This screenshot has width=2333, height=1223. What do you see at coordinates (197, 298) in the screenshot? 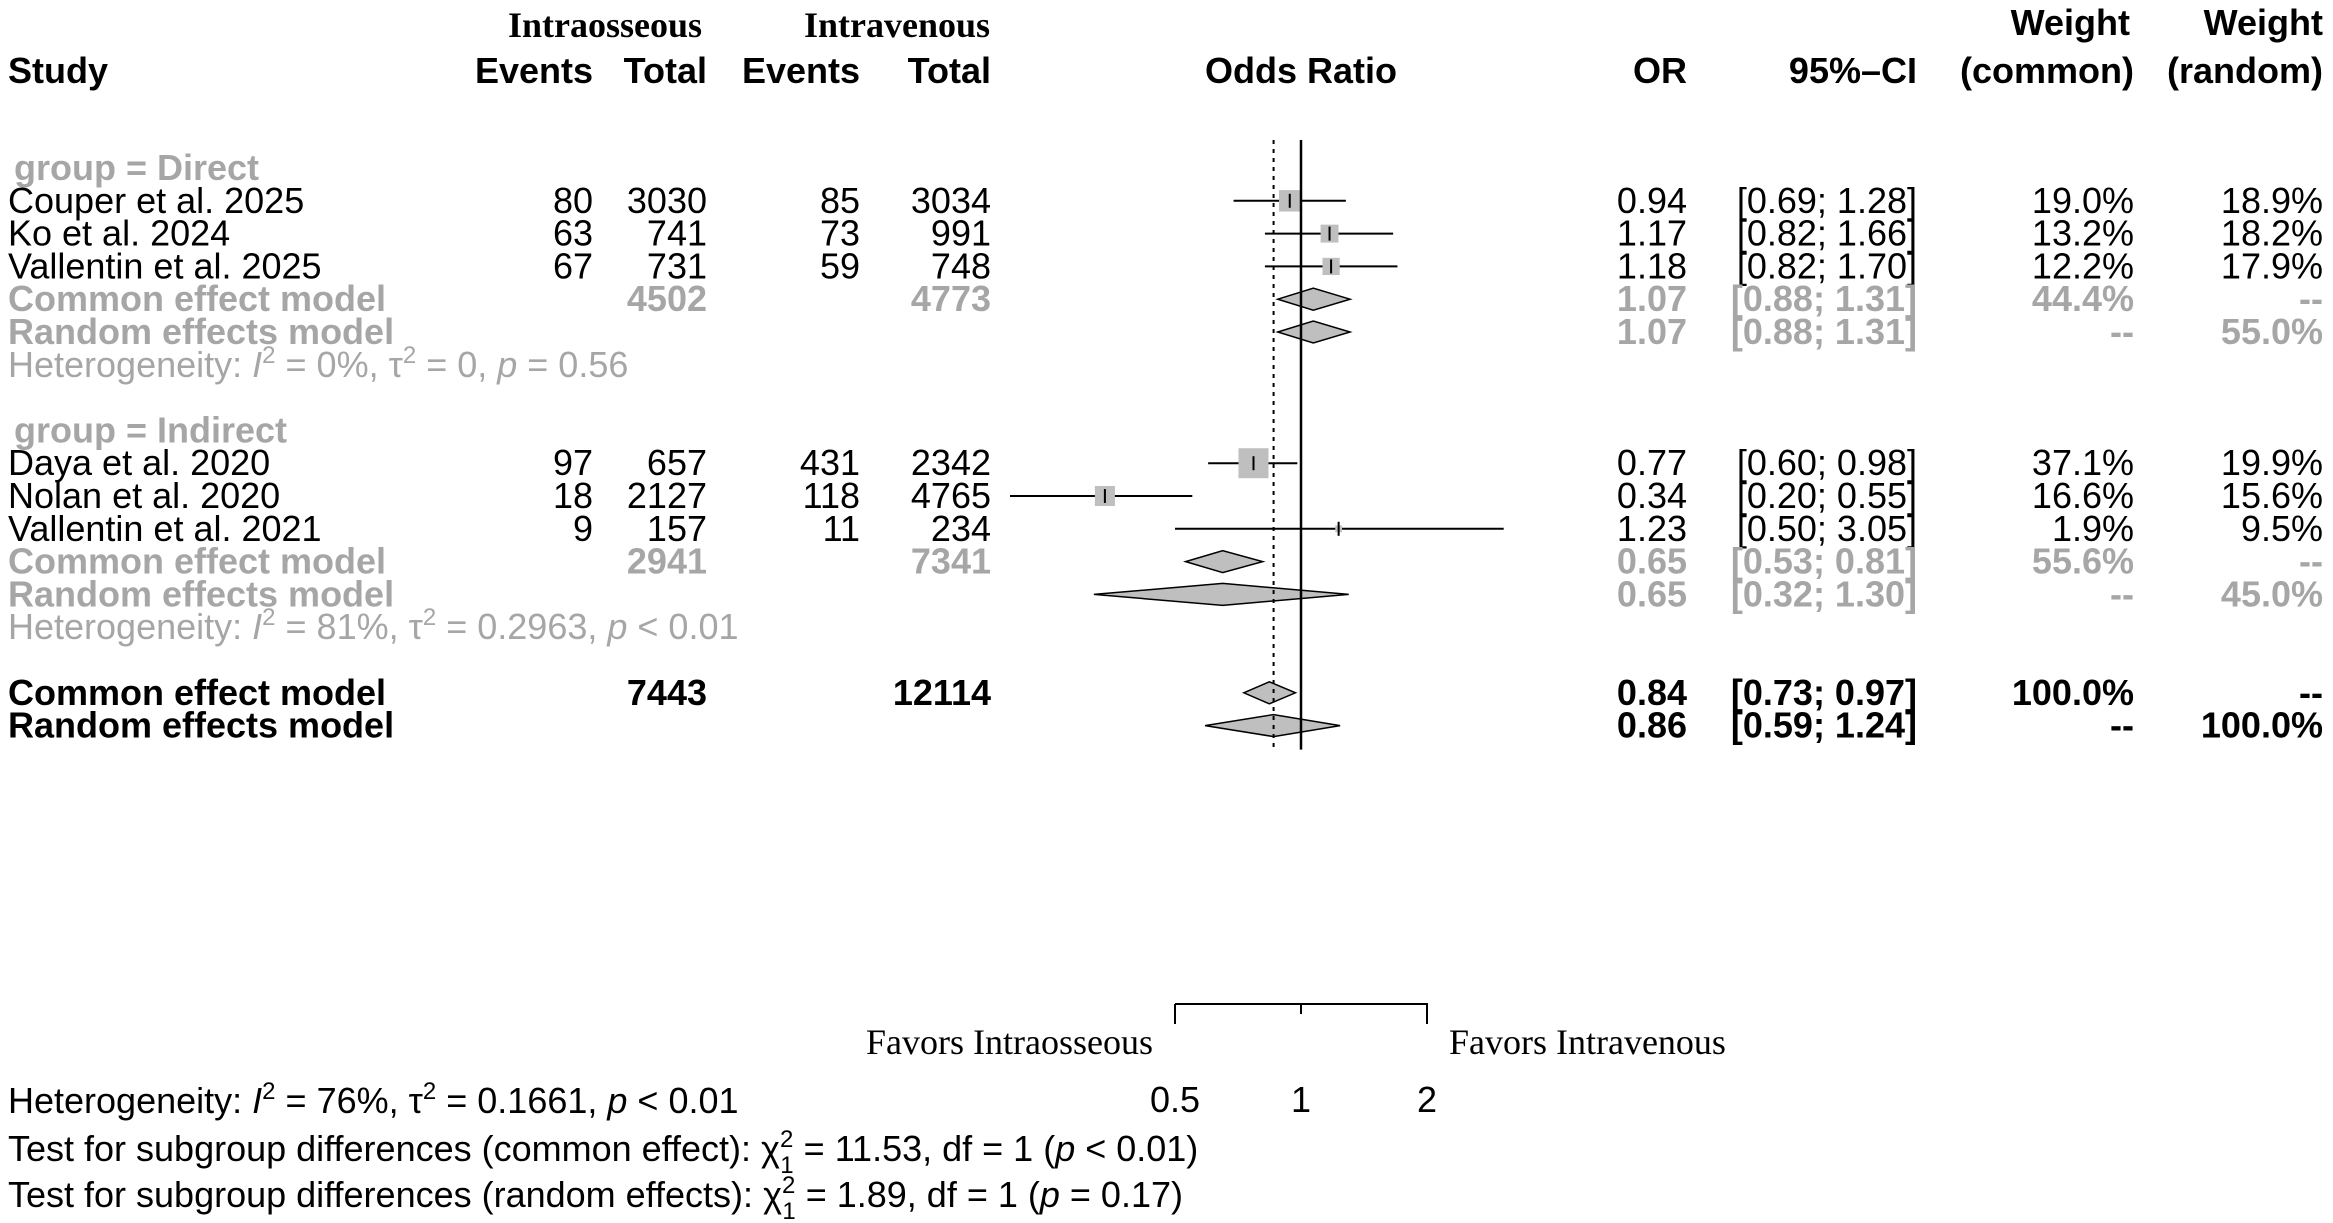
I see `group-1-common-label: Common effect model` at bounding box center [197, 298].